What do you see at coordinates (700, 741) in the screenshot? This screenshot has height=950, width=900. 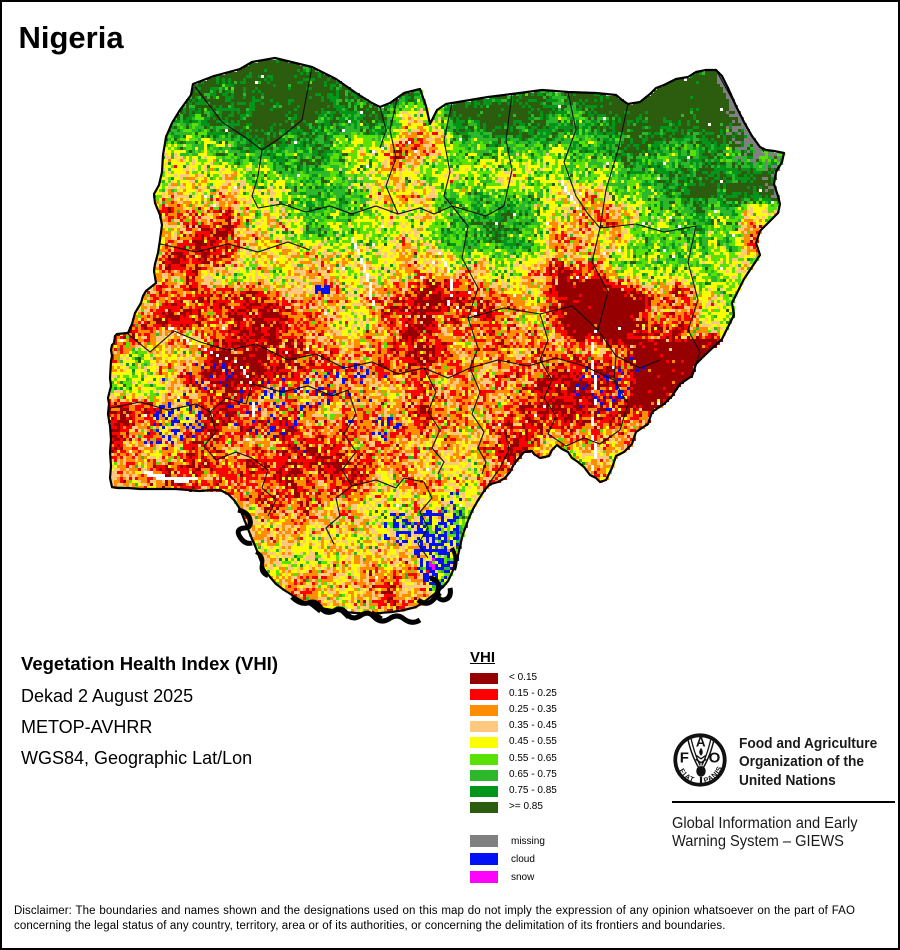 I see `svg-text: A` at bounding box center [700, 741].